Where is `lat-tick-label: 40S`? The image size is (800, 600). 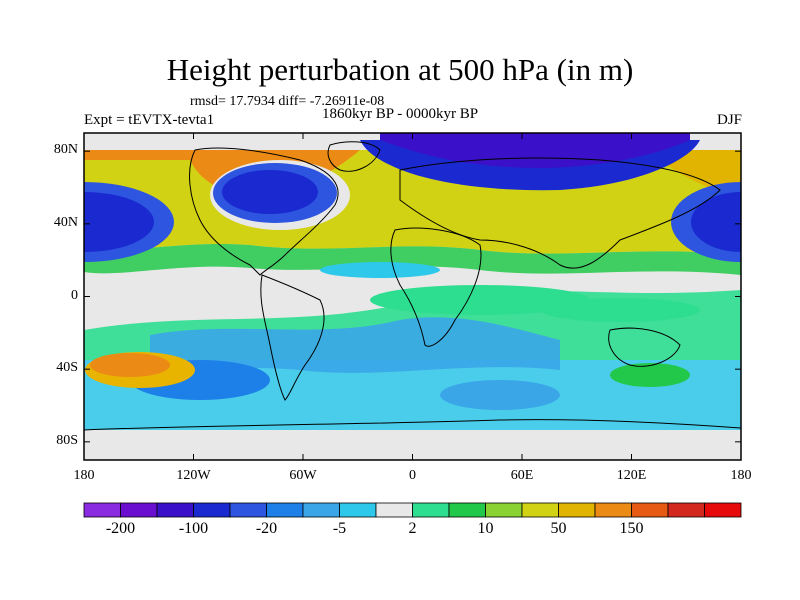 lat-tick-label: 40S is located at coordinates (67, 368).